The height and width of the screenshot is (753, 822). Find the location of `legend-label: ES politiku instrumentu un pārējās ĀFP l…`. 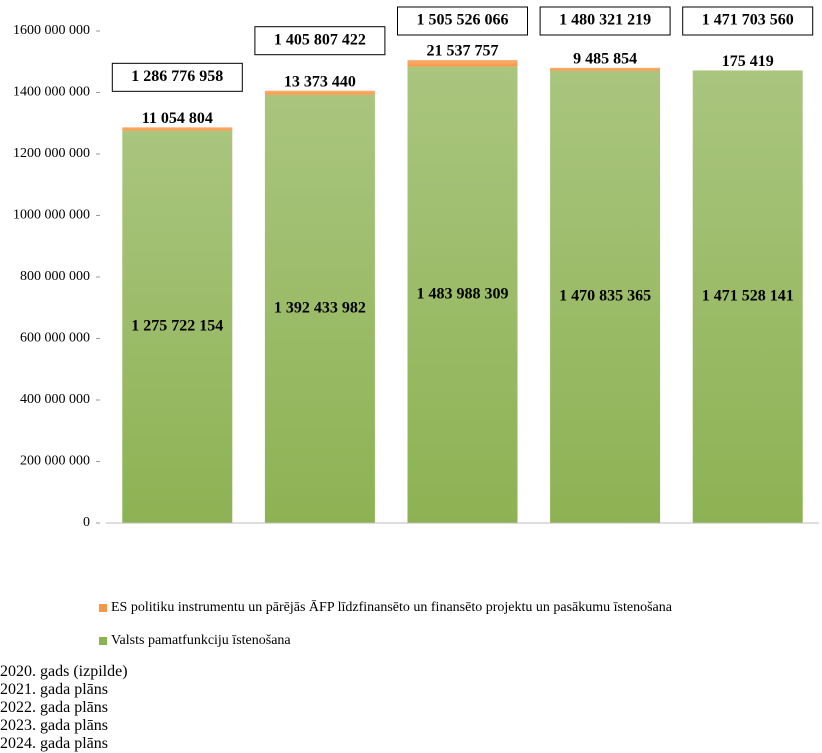

legend-label: ES politiku instrumentu un pārējās ĀFP l… is located at coordinates (392, 607).